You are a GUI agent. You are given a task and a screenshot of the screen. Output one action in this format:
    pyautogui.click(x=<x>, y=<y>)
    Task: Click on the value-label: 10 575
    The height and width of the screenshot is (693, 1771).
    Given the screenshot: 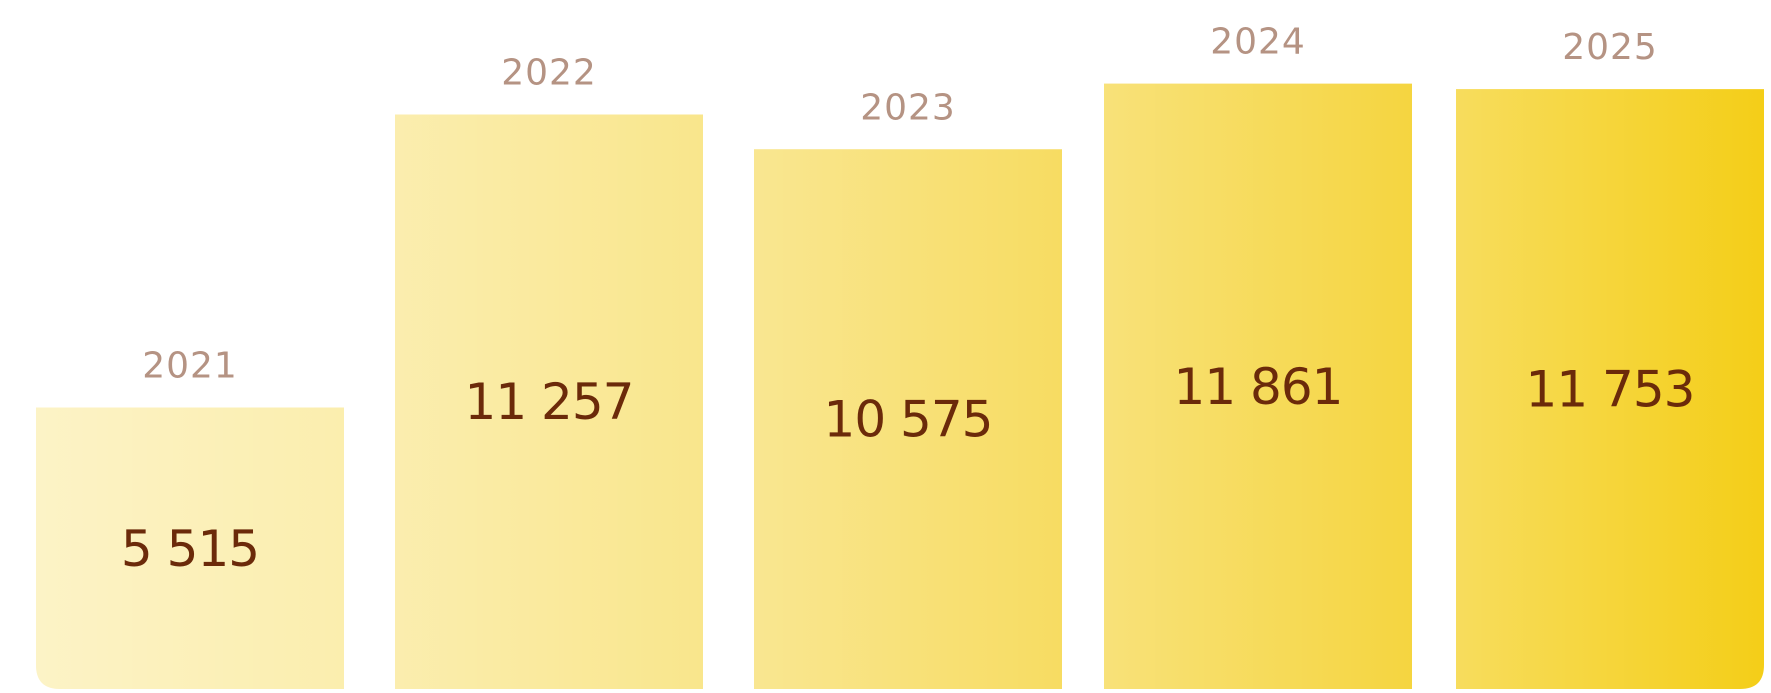 What is the action you would take?
    pyautogui.click(x=908, y=420)
    